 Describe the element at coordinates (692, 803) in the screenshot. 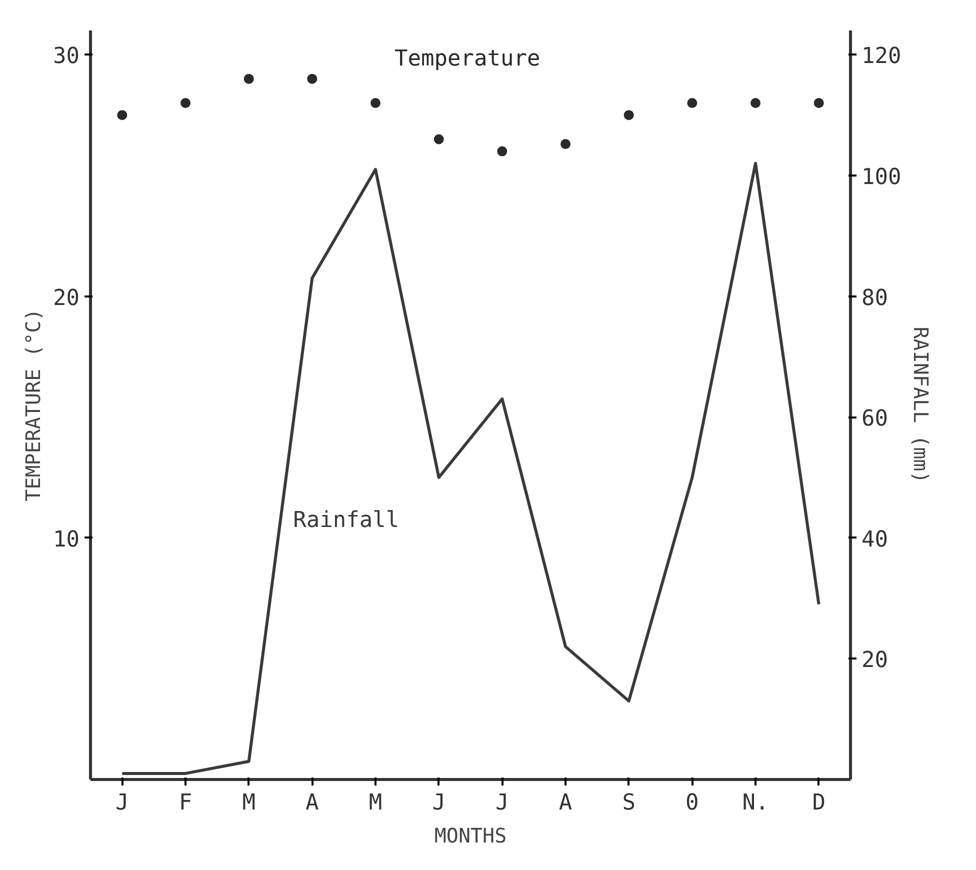

I see `x-tick-label: 0` at that location.